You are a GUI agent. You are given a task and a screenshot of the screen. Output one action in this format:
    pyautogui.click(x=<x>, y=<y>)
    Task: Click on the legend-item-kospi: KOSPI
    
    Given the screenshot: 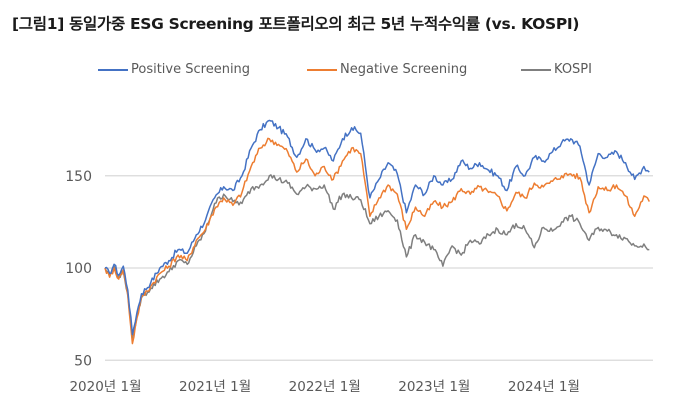 What is the action you would take?
    pyautogui.click(x=556, y=69)
    